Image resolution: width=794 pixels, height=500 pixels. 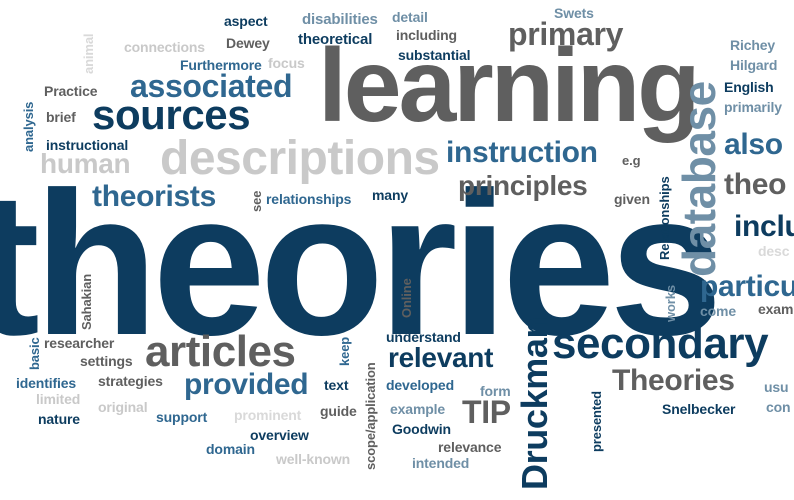 I want to click on word-prominent: prominent, so click(x=268, y=415).